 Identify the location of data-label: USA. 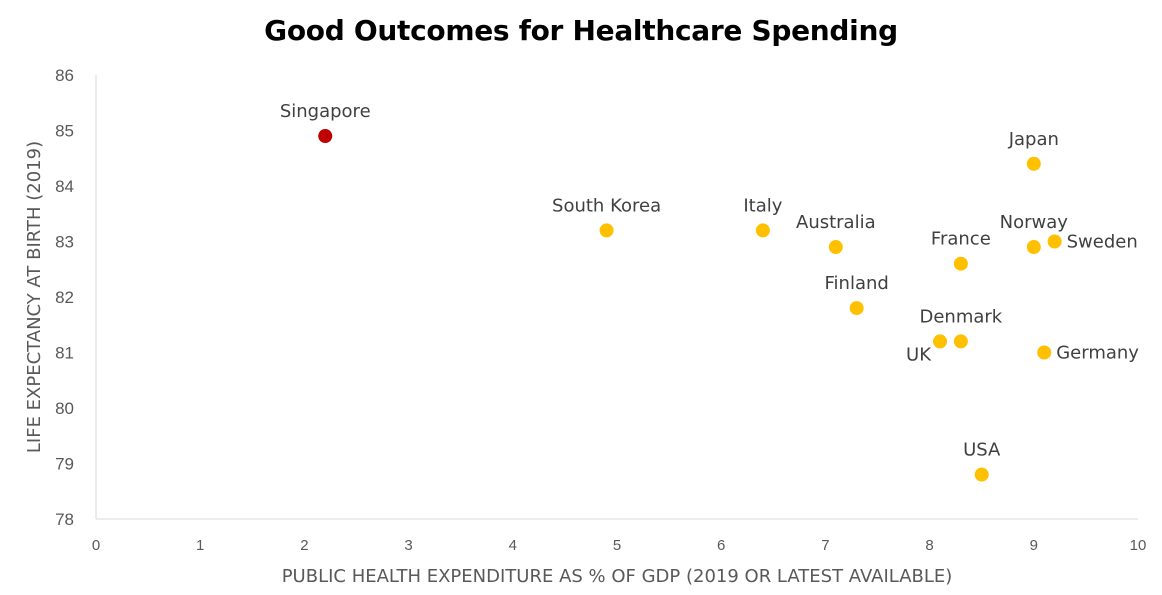
(982, 450).